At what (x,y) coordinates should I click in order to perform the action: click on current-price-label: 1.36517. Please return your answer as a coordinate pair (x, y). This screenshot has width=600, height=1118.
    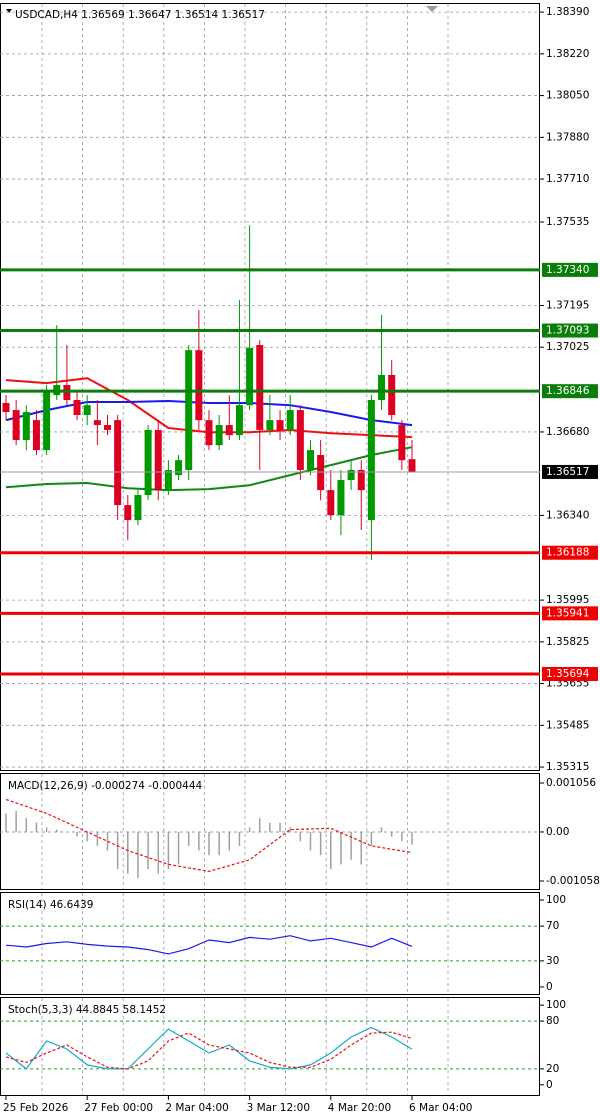
    Looking at the image, I should click on (567, 472).